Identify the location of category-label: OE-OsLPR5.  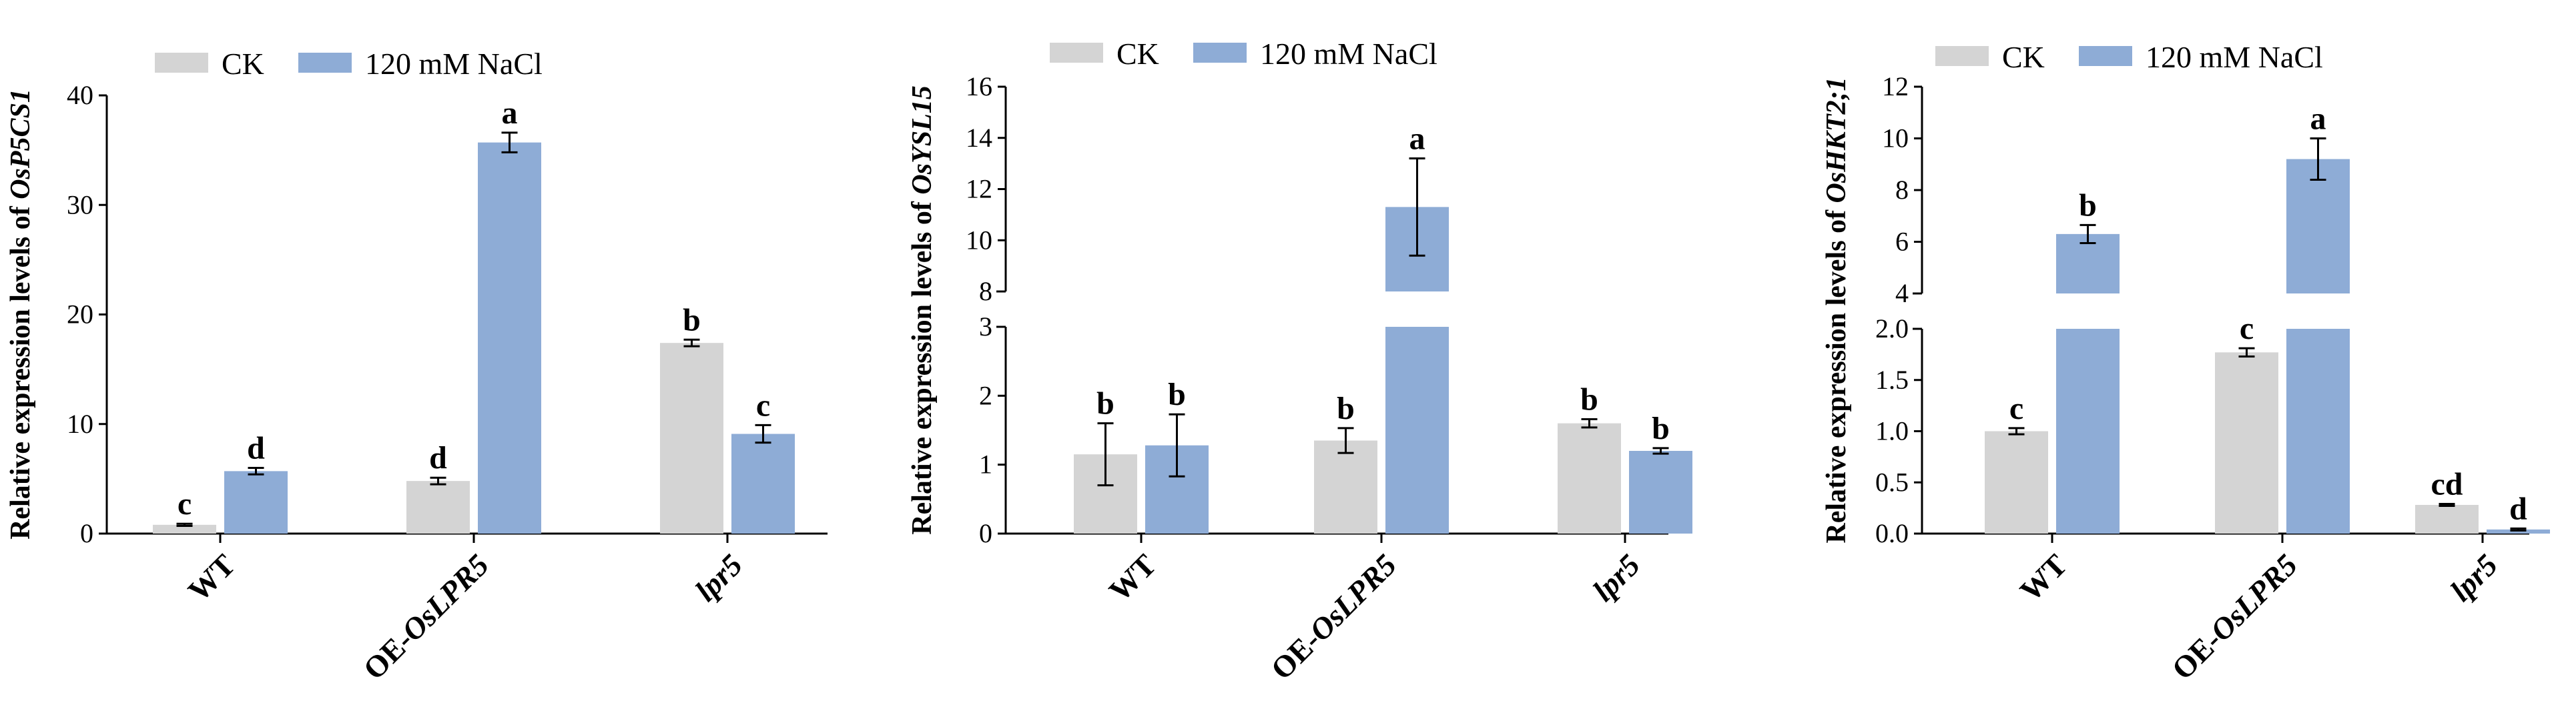
(2234, 617).